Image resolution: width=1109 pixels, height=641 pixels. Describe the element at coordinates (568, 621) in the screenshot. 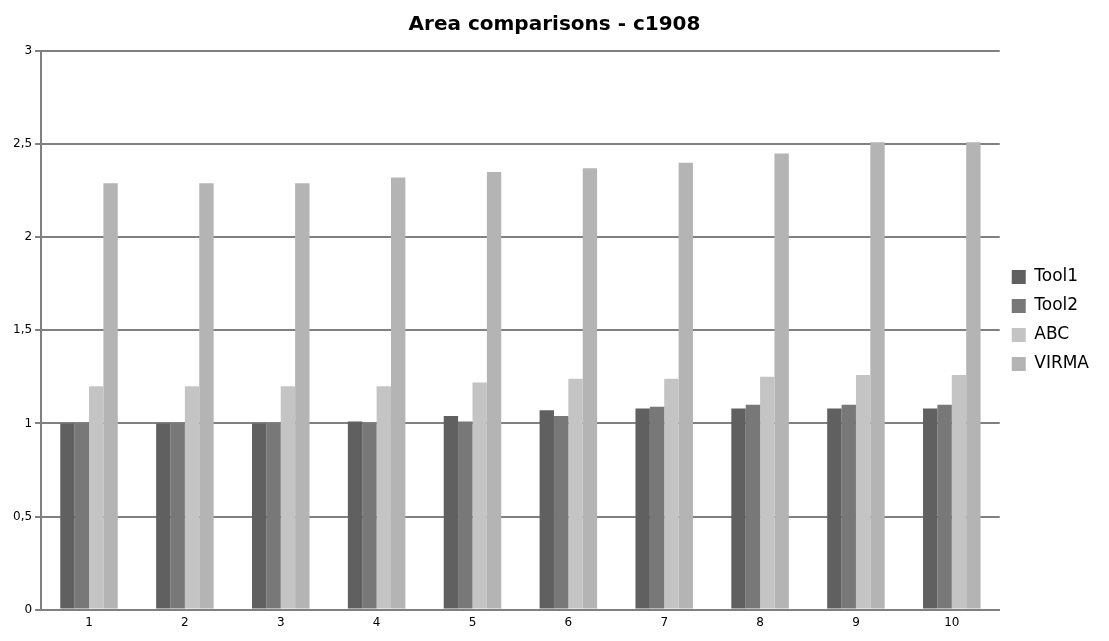

I see `x-tick-label: 6` at that location.